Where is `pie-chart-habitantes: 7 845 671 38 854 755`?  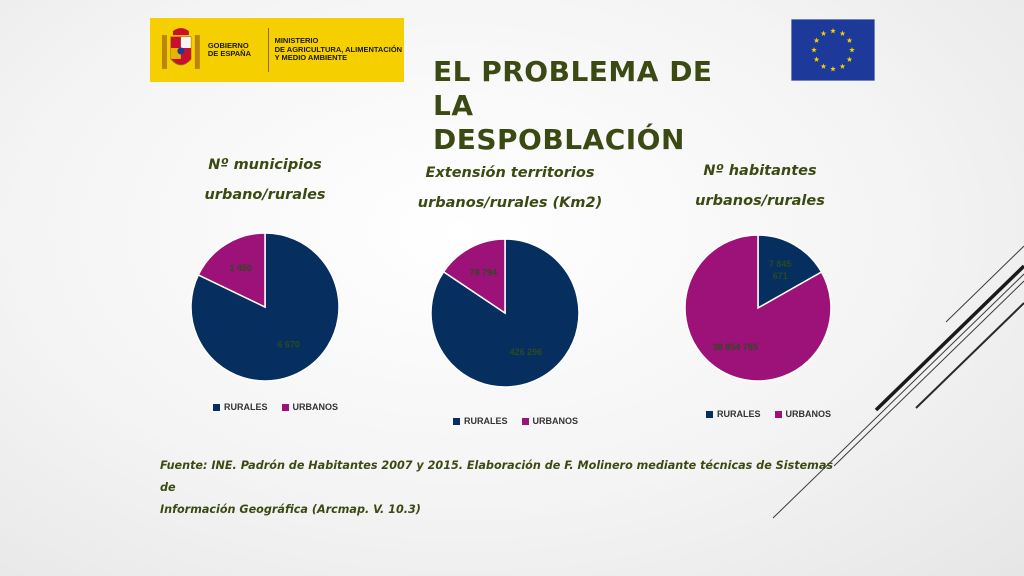
pie-chart-habitantes: 7 845 671 38 854 755 is located at coordinates (758, 308).